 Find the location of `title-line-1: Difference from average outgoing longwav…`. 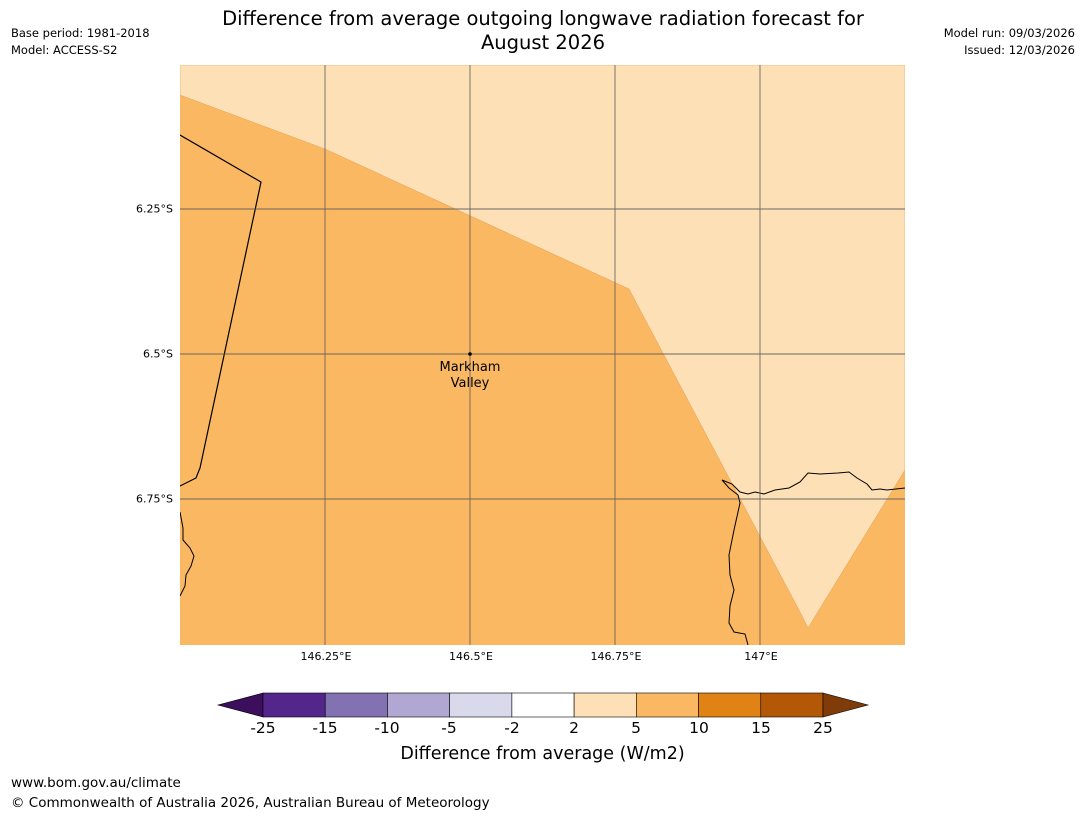

title-line-1: Difference from average outgoing longwav… is located at coordinates (543, 18).